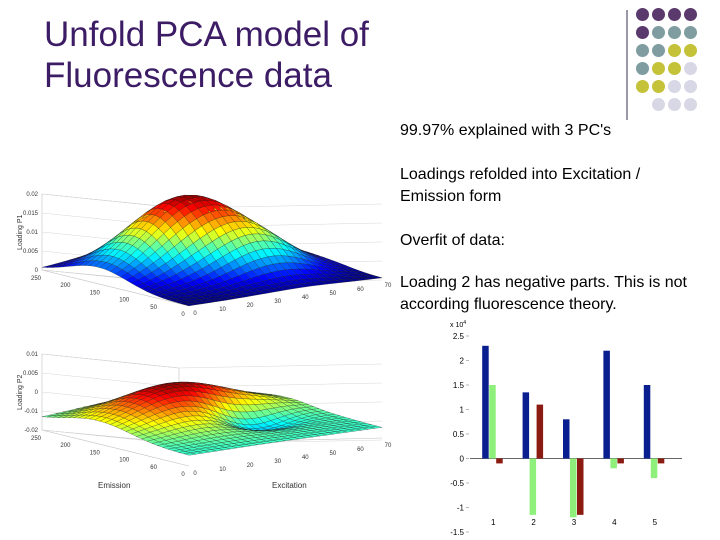  What do you see at coordinates (20, 232) in the screenshot?
I see `surface-z-label: Loading P1` at bounding box center [20, 232].